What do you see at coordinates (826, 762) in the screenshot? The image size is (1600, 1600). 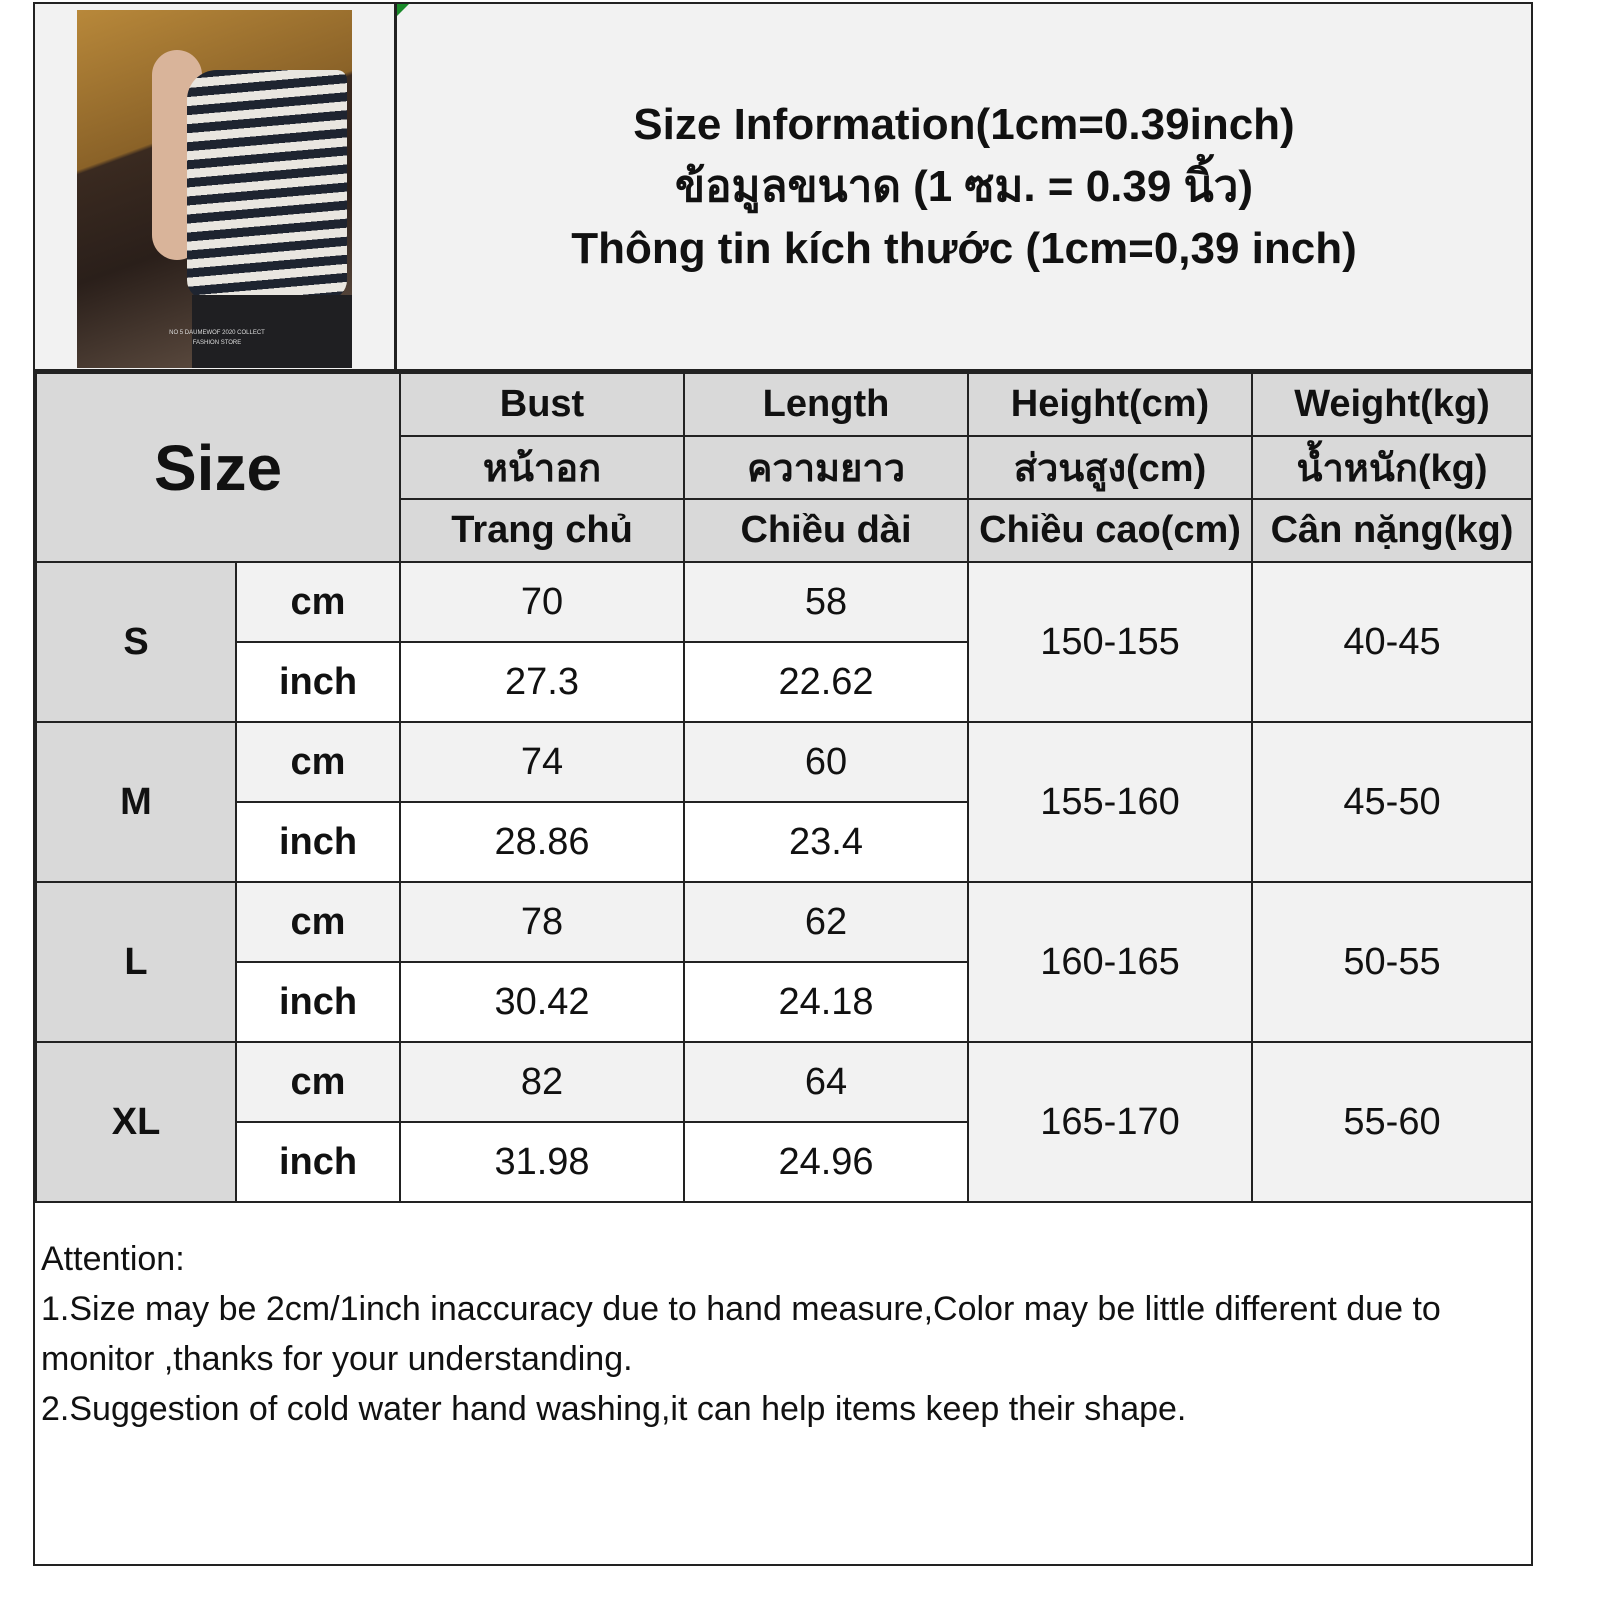 I see `length-cm: 60` at bounding box center [826, 762].